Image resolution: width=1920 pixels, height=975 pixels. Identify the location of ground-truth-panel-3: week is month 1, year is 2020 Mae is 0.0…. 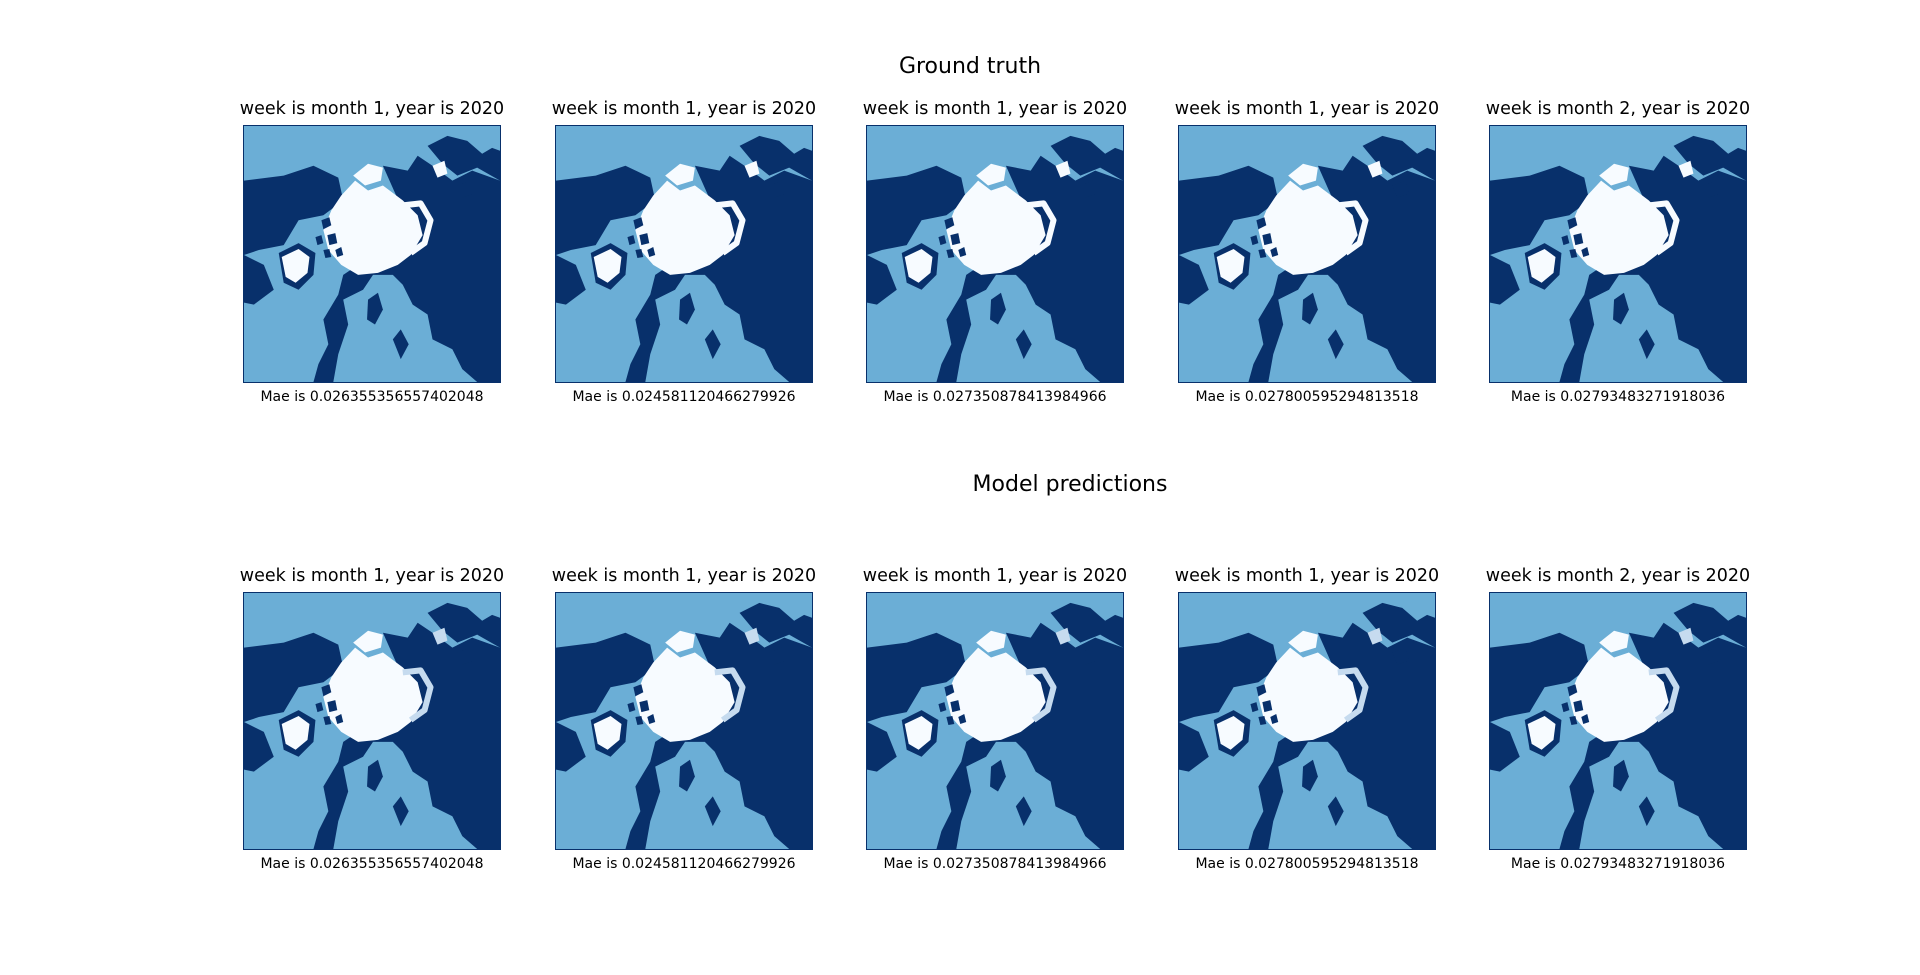
(995, 252).